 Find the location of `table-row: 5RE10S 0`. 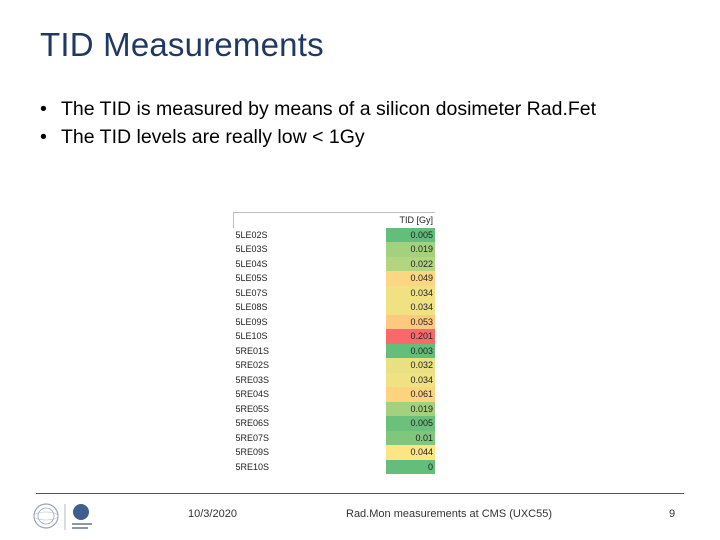

table-row: 5RE10S 0 is located at coordinates (334, 466).